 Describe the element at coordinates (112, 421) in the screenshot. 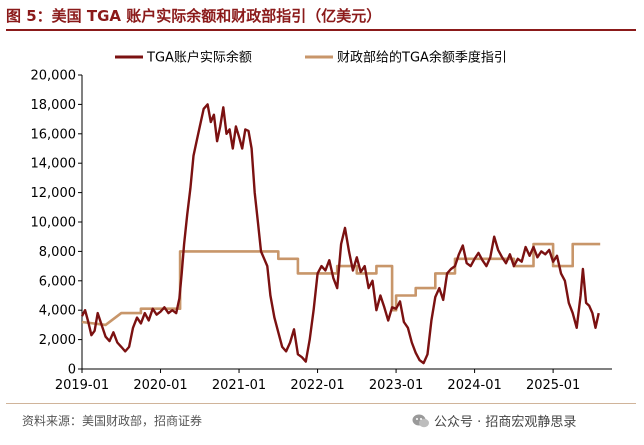

I see `source-note: 资料来源：美国财政部，招商证券` at that location.